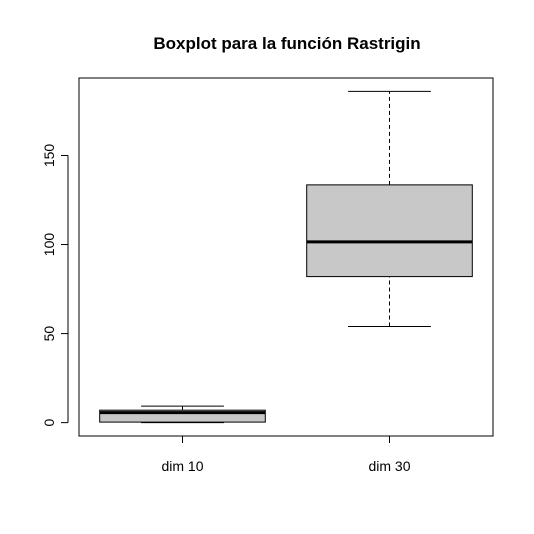 This screenshot has width=534, height=534. I want to click on chart-title: Boxplot para la función Rastrigin, so click(286, 43).